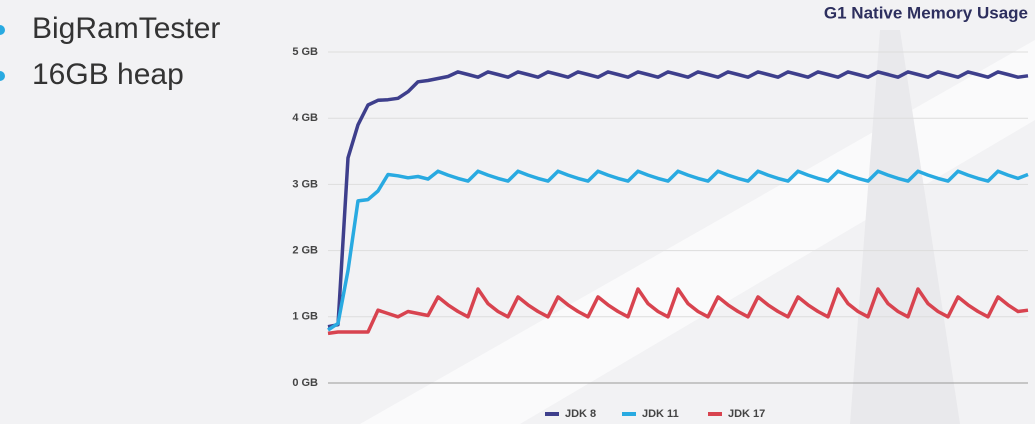 The height and width of the screenshot is (424, 1035). Describe the element at coordinates (905, 227) in the screenshot. I see `shadow-shape` at that location.